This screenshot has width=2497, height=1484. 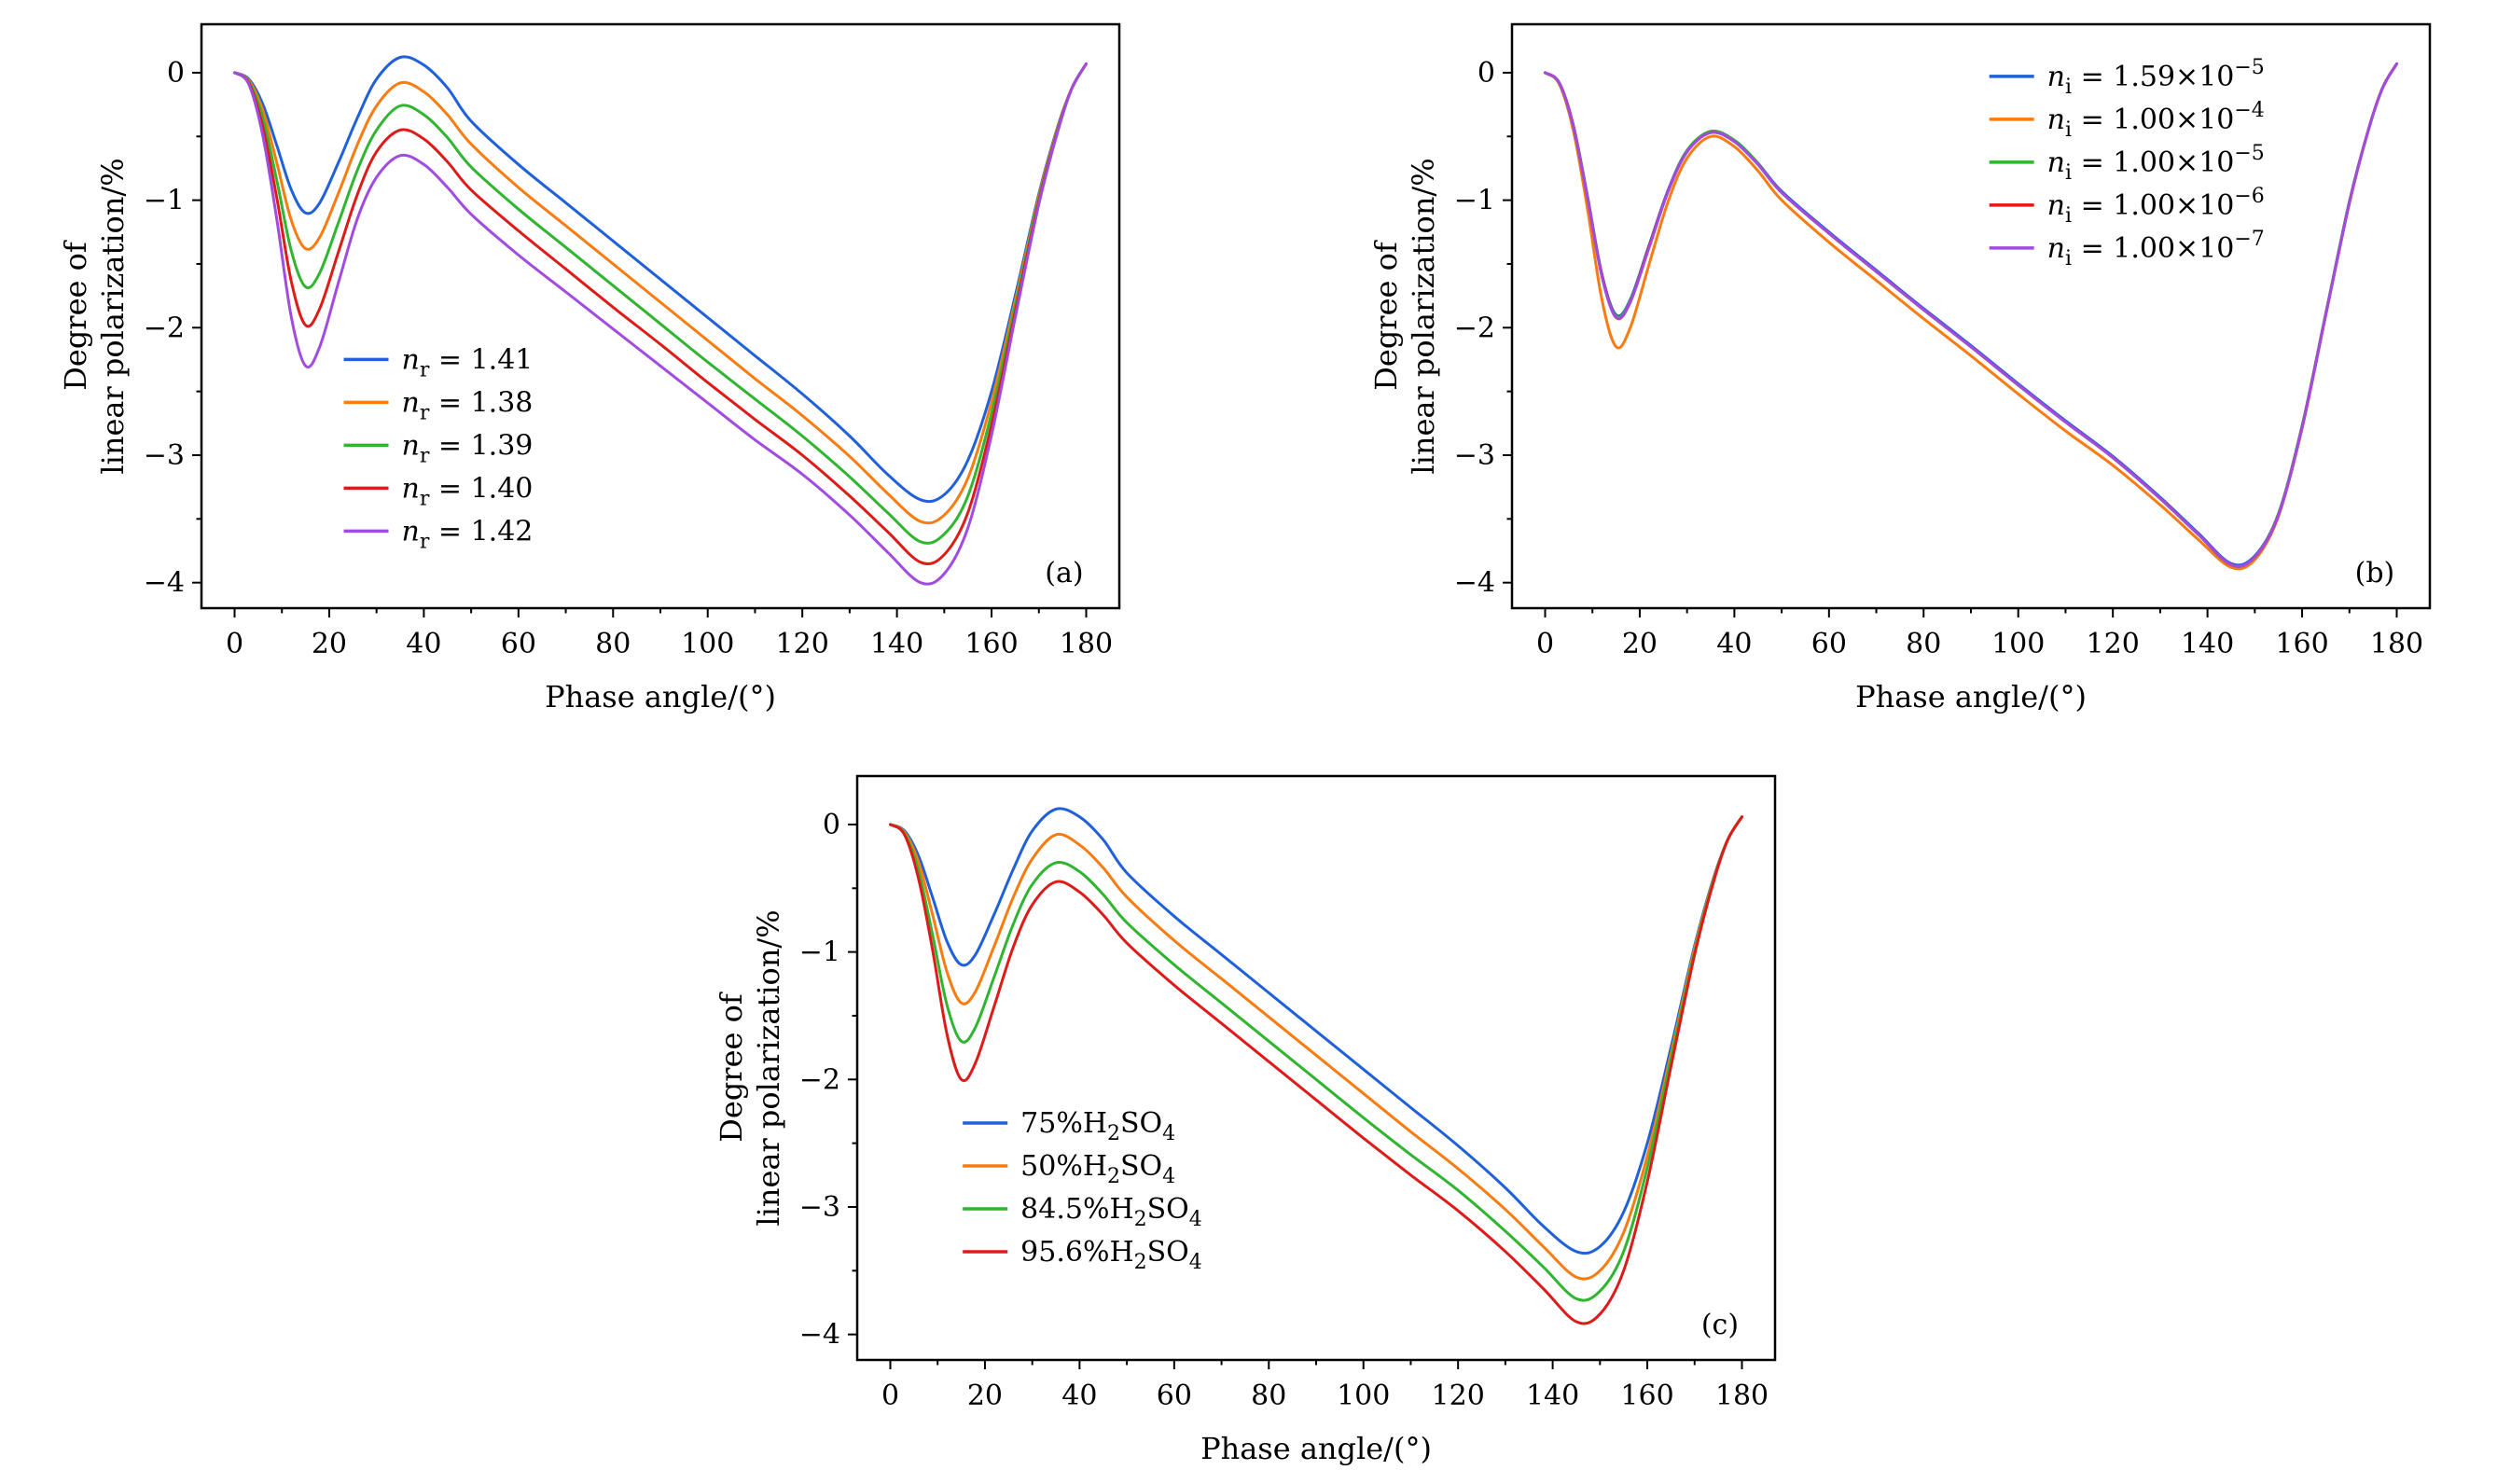 I want to click on series-line-nr-1.40, so click(x=660, y=313).